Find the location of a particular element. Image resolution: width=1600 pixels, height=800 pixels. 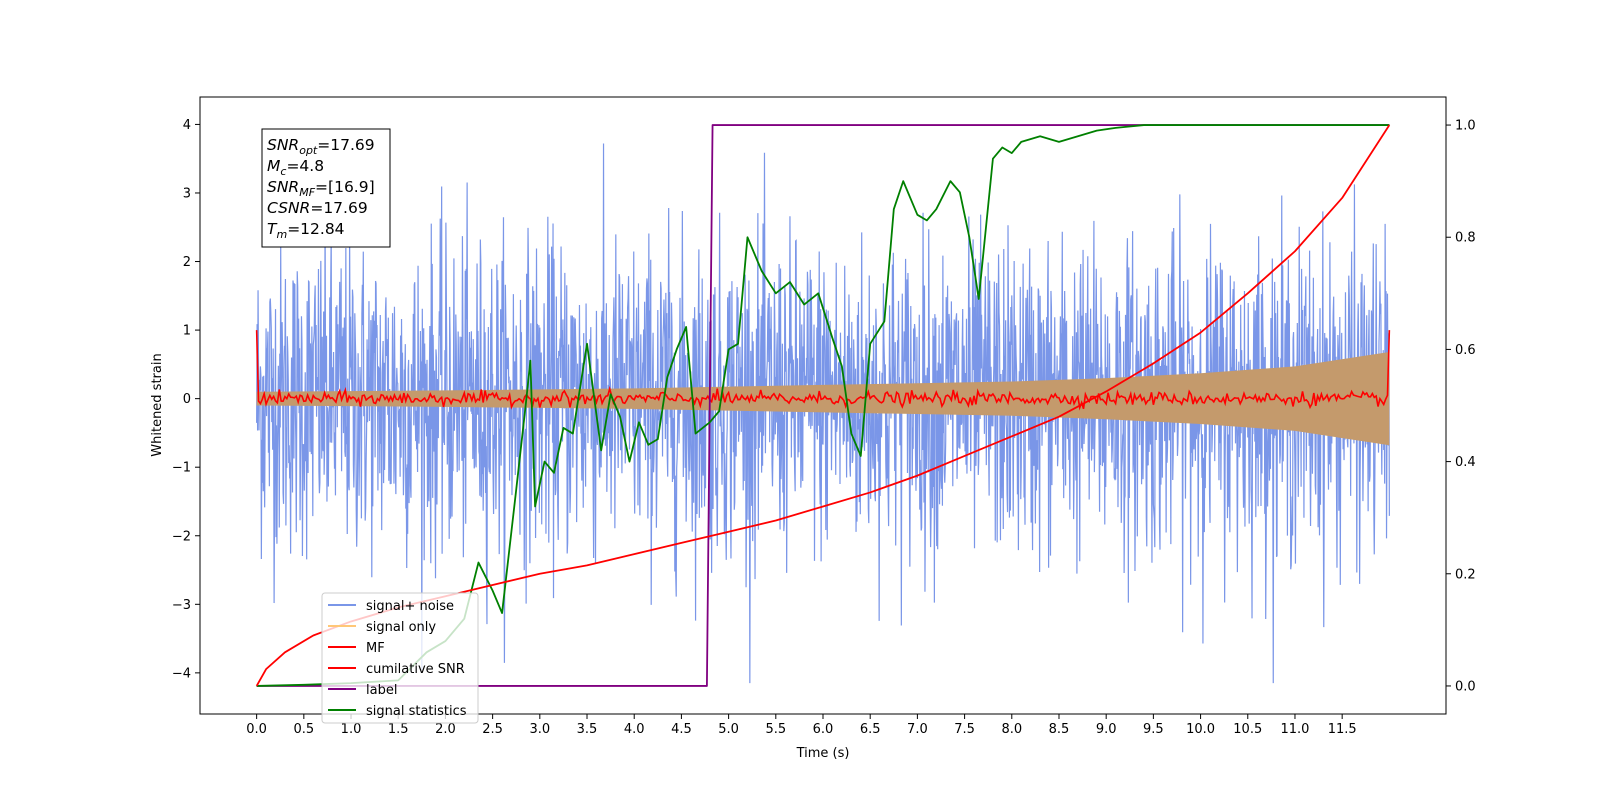

y2-tick-label: 0.2 is located at coordinates (1465, 574).